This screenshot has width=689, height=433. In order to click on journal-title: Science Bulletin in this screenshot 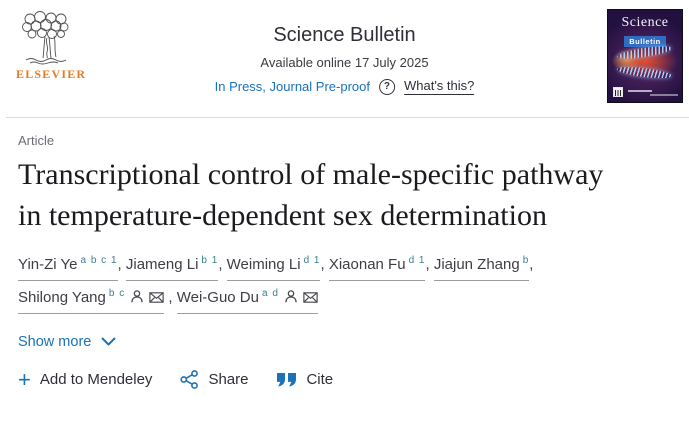, I will do `click(344, 35)`.